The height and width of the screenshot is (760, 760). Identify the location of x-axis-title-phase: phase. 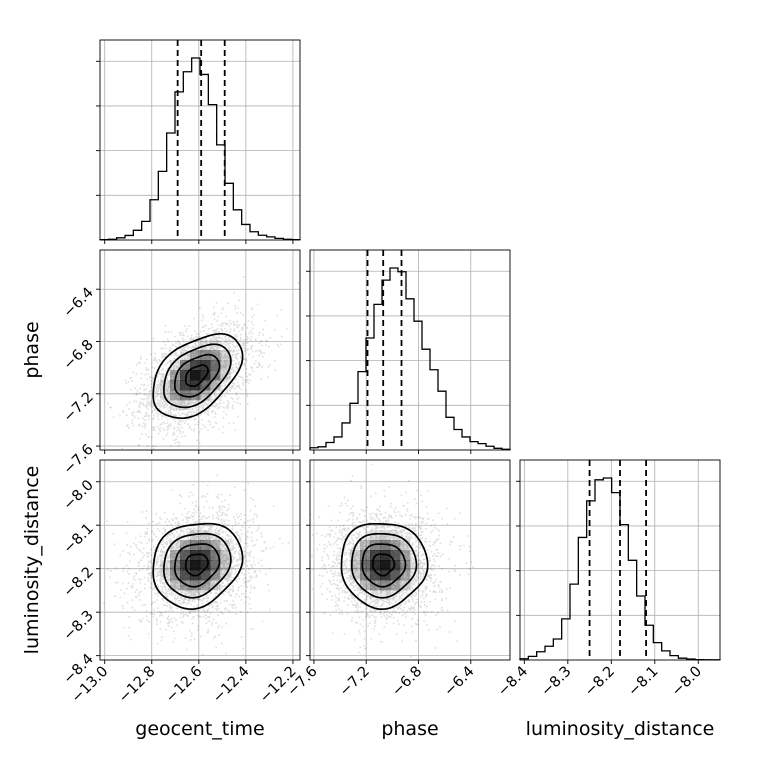
(409, 729).